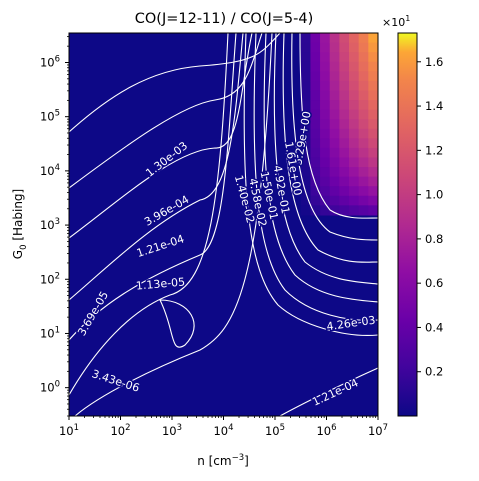  Describe the element at coordinates (434, 195) in the screenshot. I see `colorbar-tick-label: 1.0` at that location.